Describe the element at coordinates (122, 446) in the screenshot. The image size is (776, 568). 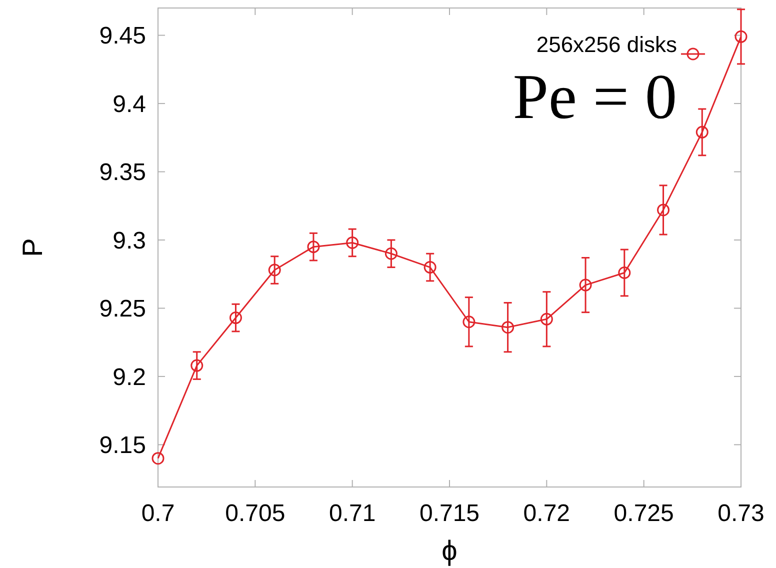
I see `y-tick-label: 9.15` at that location.